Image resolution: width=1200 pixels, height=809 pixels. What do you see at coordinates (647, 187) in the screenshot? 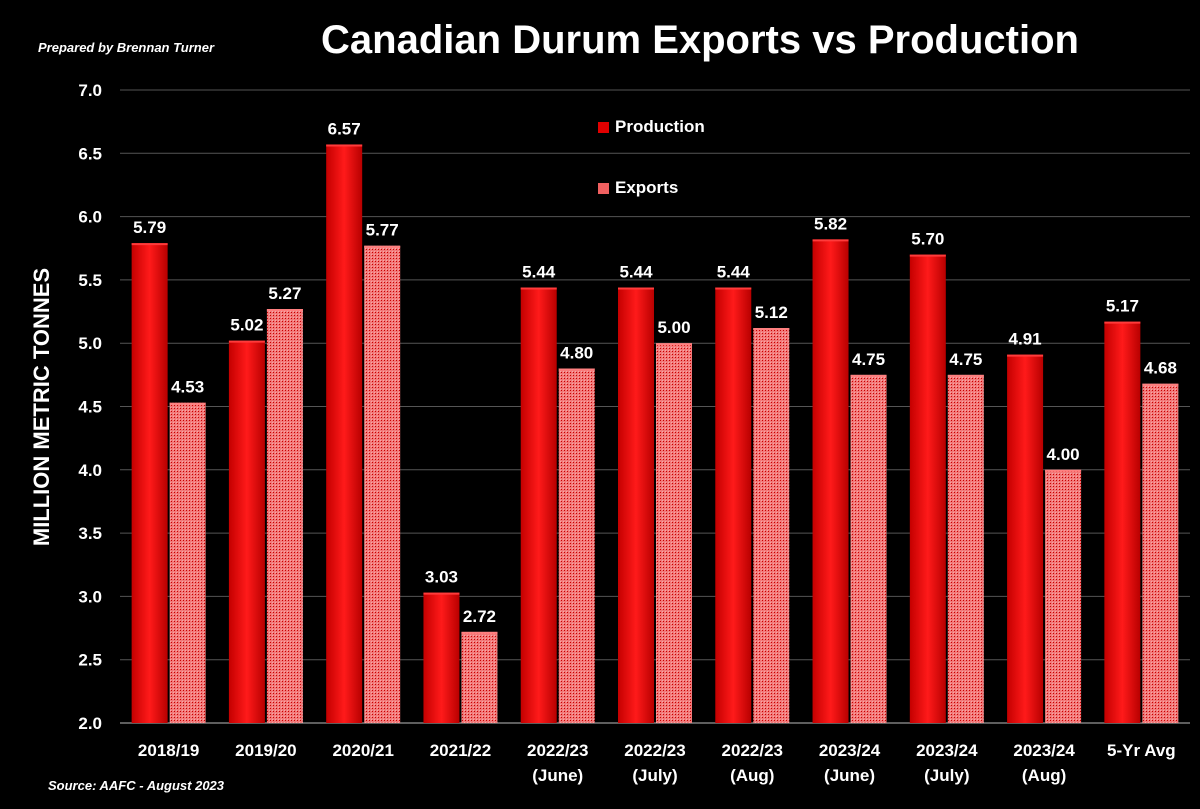
I see `legend-label-exports: Exports` at bounding box center [647, 187].